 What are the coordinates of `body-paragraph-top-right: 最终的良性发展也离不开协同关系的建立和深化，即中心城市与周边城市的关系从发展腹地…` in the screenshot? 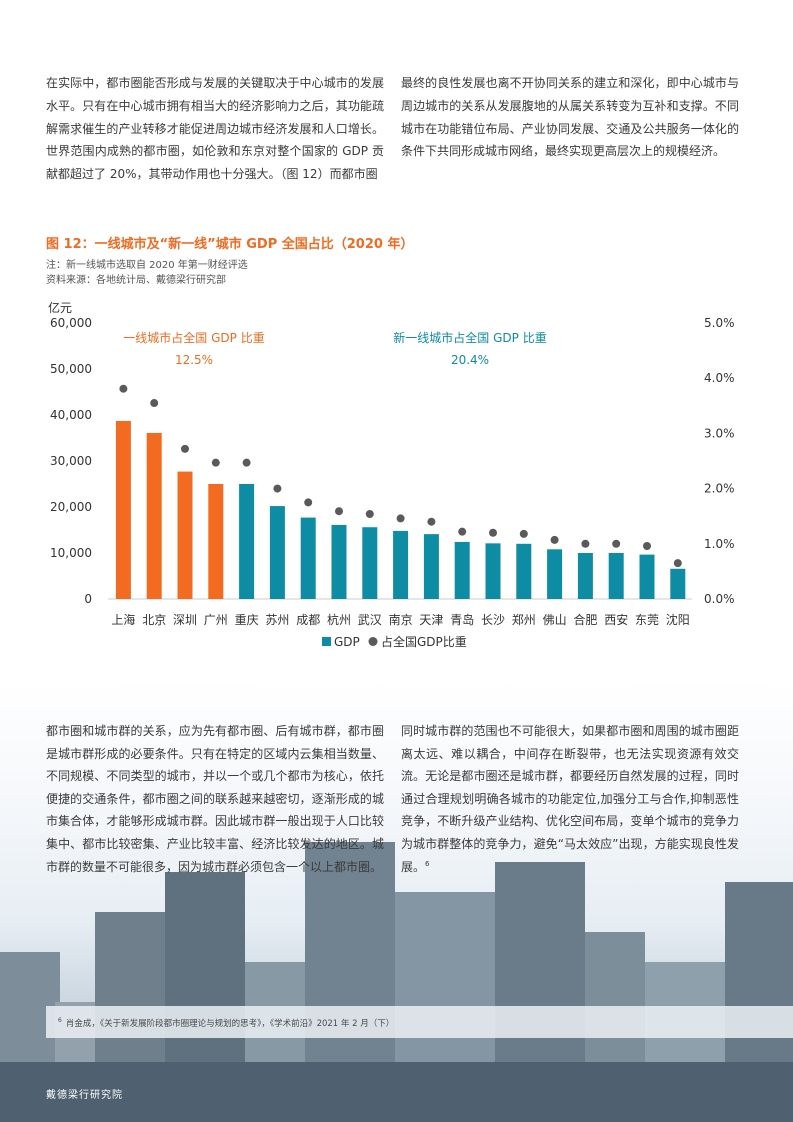 It's located at (570, 117).